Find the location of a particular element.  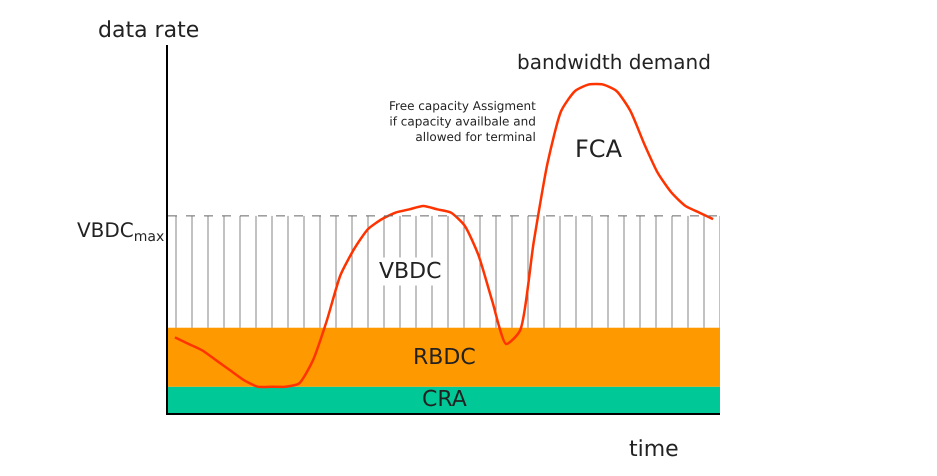

band-label: CRA is located at coordinates (444, 399).